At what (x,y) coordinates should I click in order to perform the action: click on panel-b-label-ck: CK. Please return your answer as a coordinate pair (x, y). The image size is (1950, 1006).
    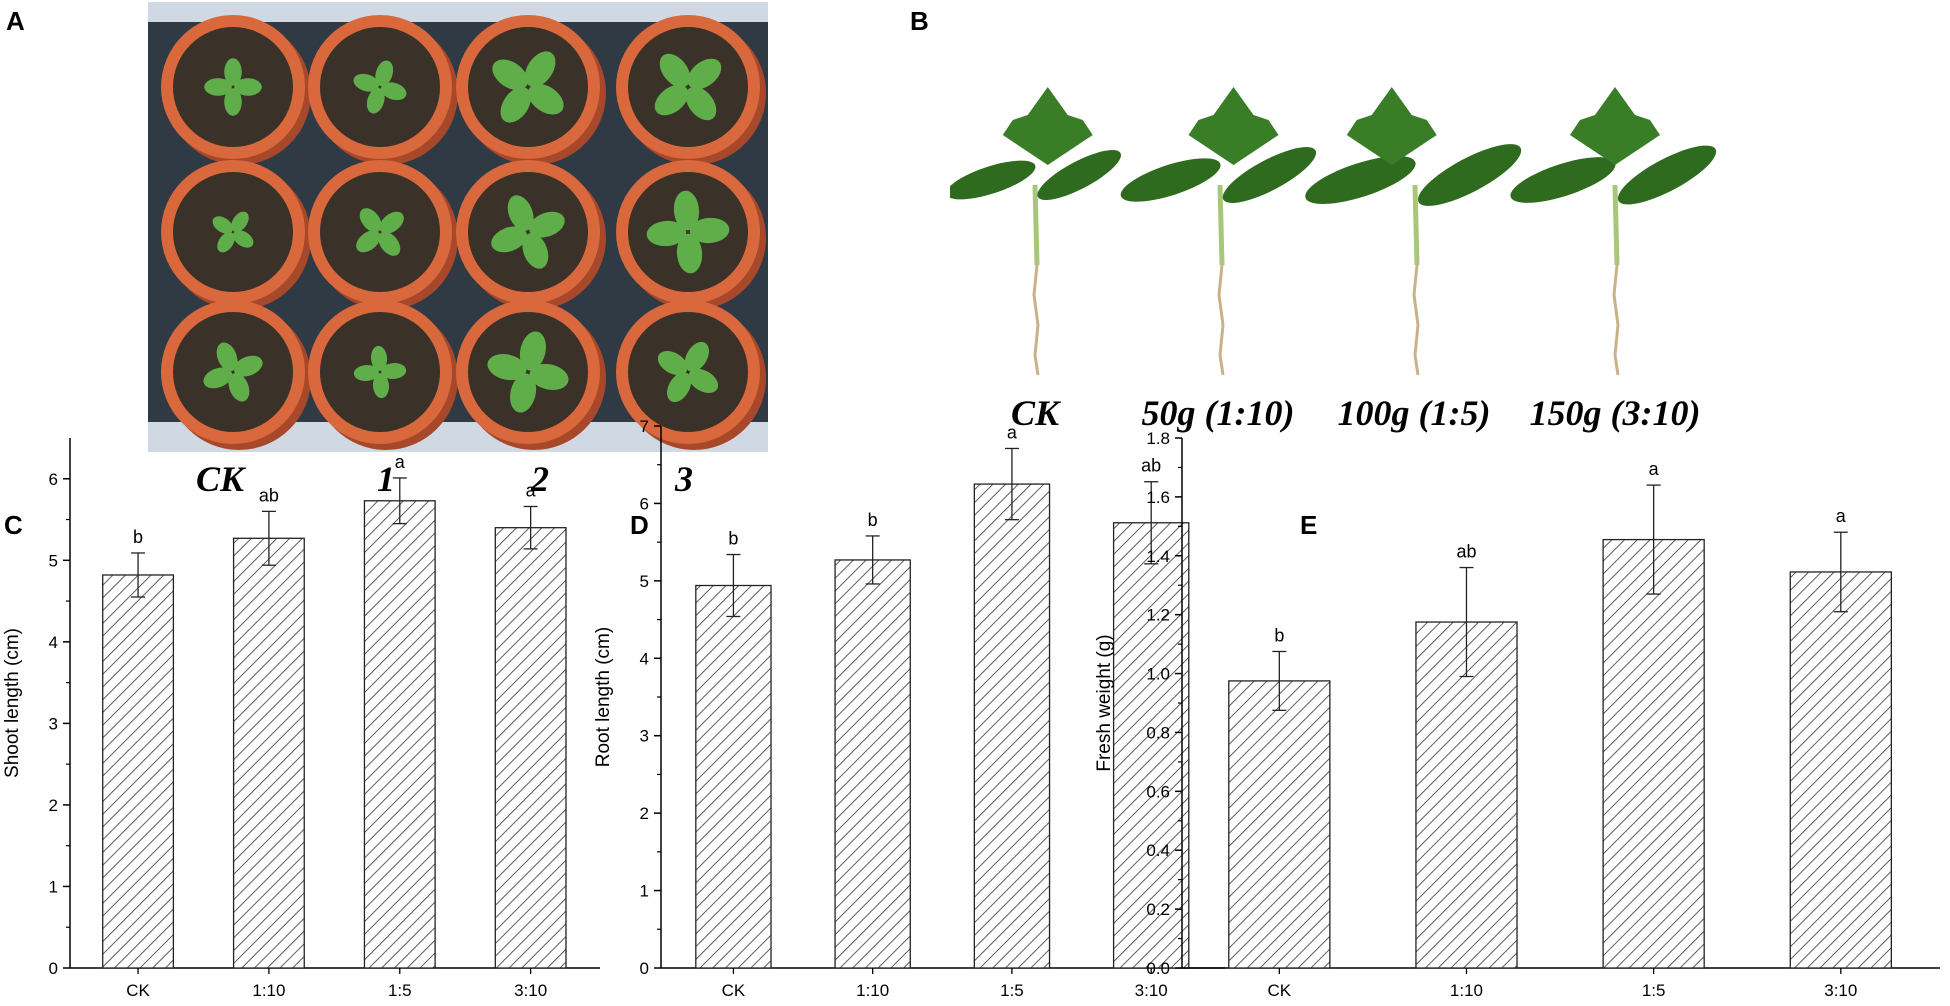
    Looking at the image, I should click on (1035, 413).